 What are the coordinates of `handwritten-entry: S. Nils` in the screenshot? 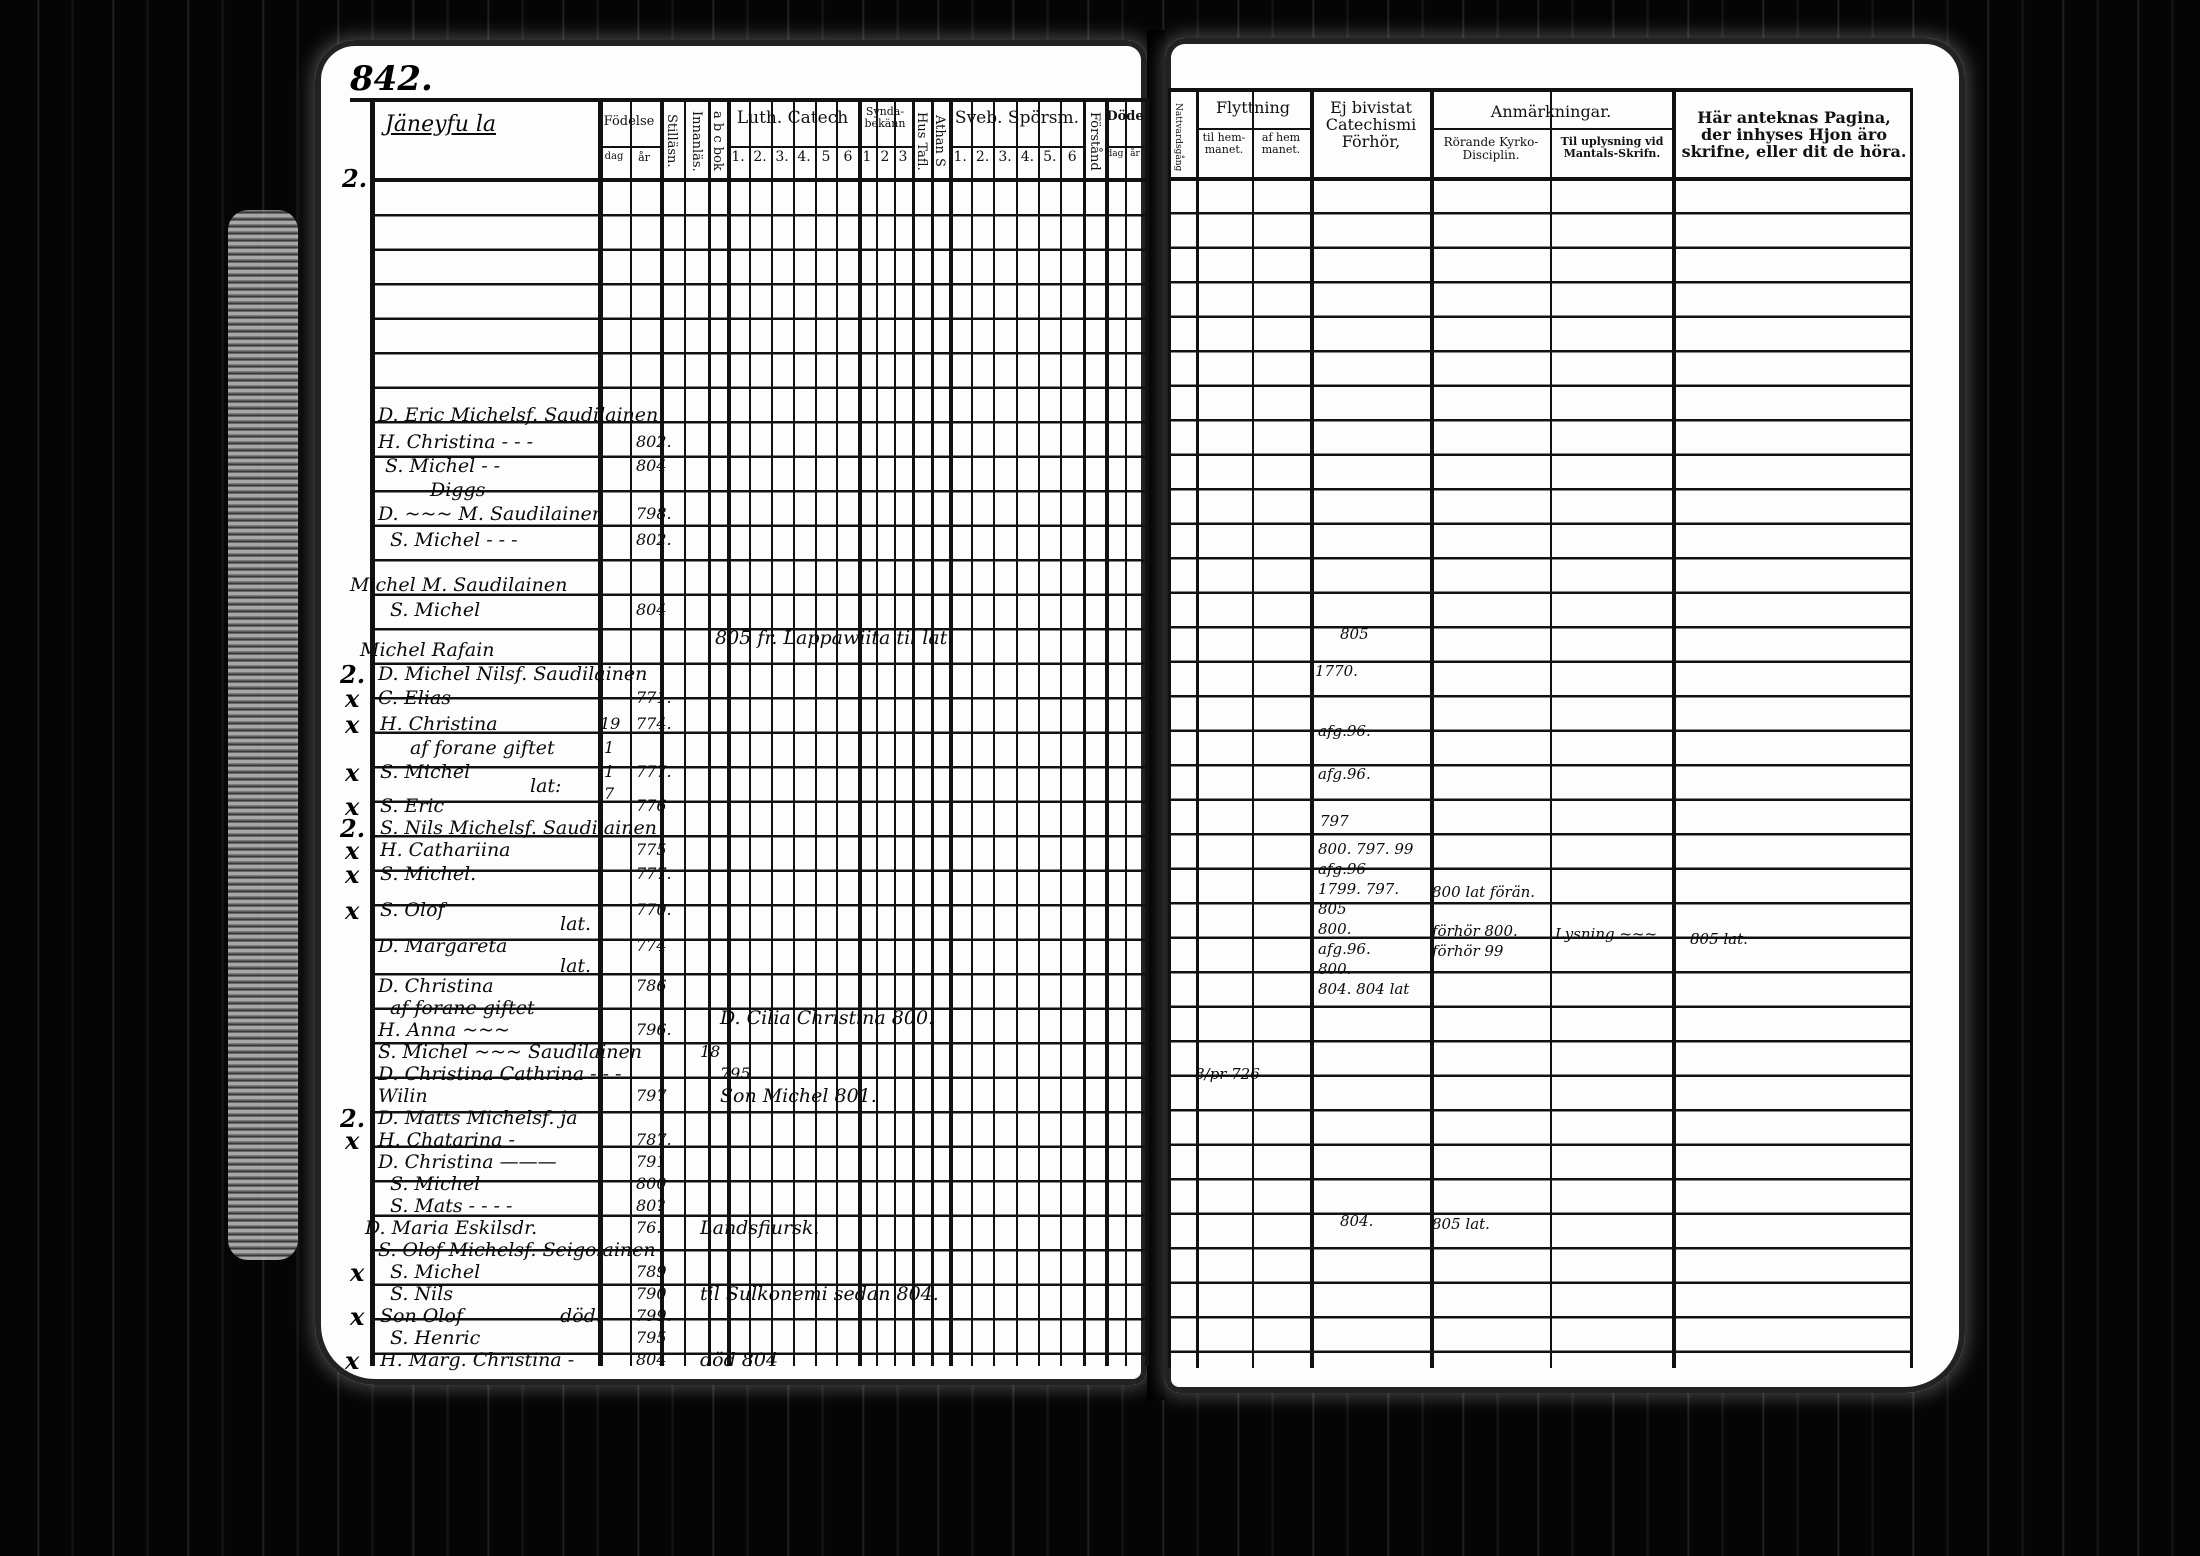 It's located at (421, 1294).